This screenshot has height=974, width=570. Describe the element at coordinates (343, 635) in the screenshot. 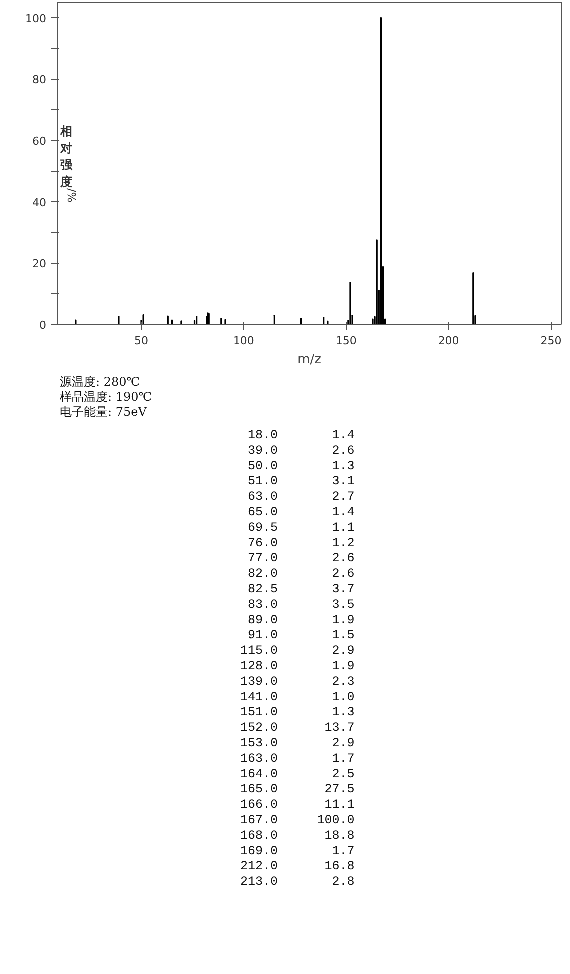

I see `text: 1.5` at that location.